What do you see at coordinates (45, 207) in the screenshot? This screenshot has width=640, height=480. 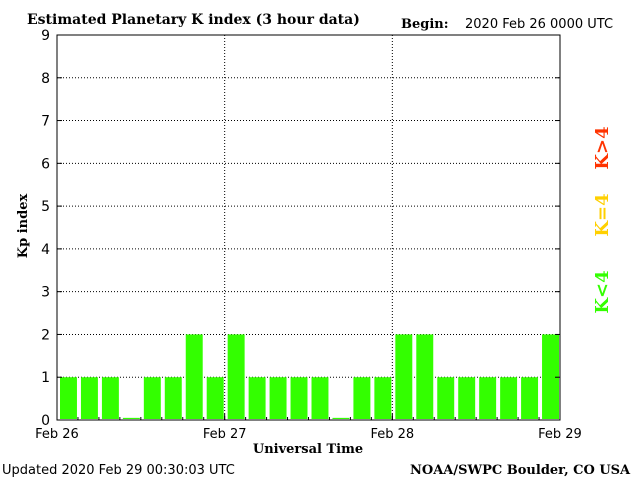 I see `y-tick-label: 5` at bounding box center [45, 207].